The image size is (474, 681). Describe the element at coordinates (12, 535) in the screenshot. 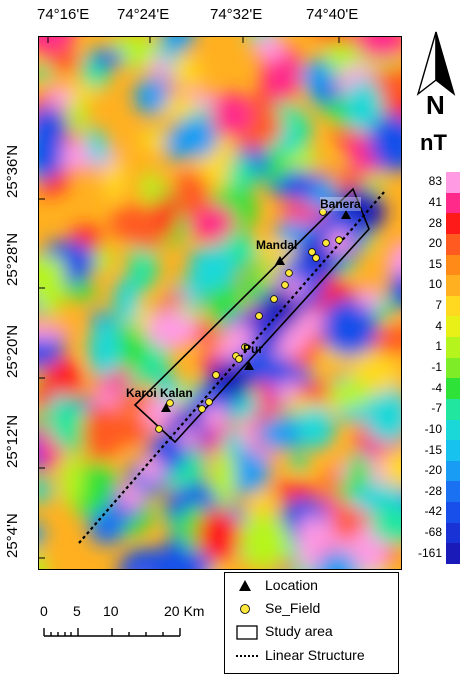

I see `lat-label-5: 25°4'N` at that location.